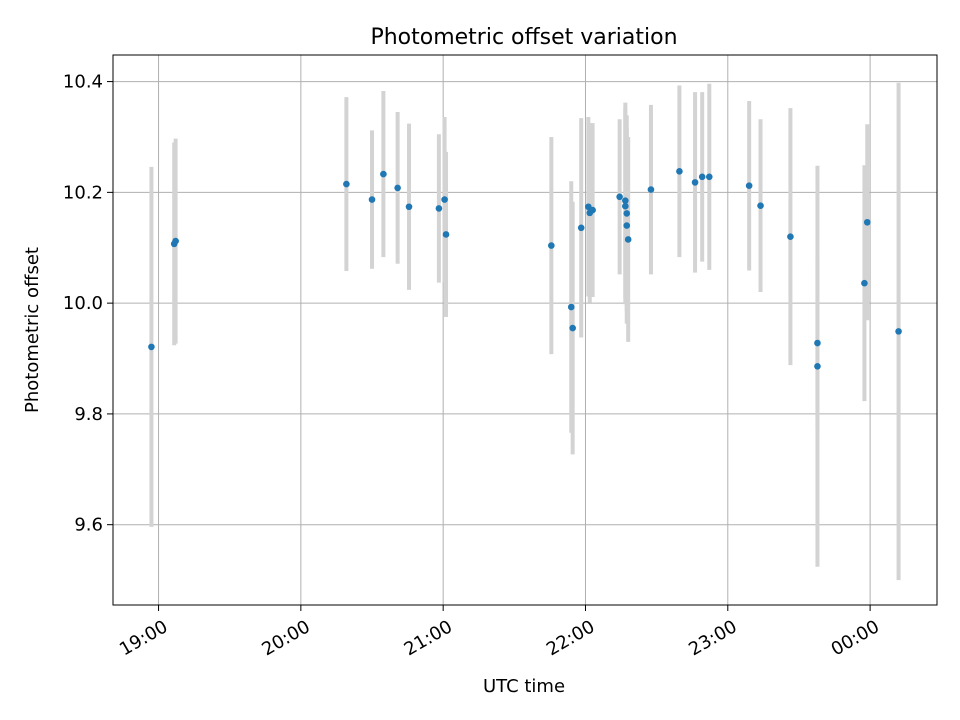  I want to click on y-axis-label: Photometric offset, so click(32, 330).